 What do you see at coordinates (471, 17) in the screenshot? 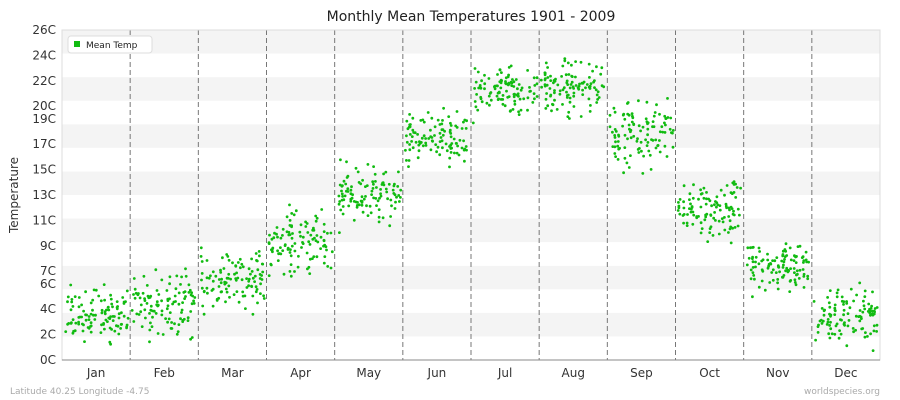
I see `chart-title: Monthly Mean Temperatures 1901 - 2009` at bounding box center [471, 17].